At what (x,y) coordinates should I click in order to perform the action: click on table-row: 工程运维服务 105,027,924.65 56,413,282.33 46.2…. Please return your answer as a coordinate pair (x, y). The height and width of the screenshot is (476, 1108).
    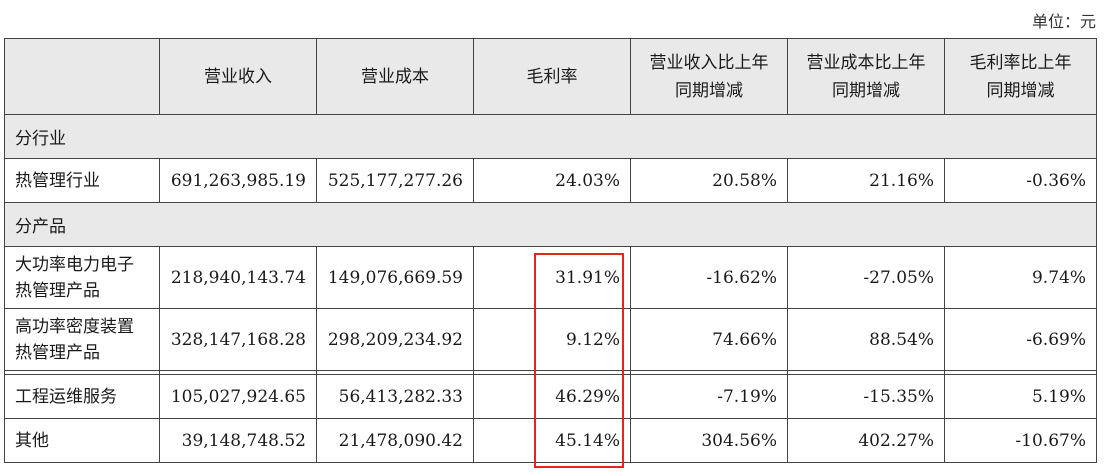
    Looking at the image, I should click on (550, 396).